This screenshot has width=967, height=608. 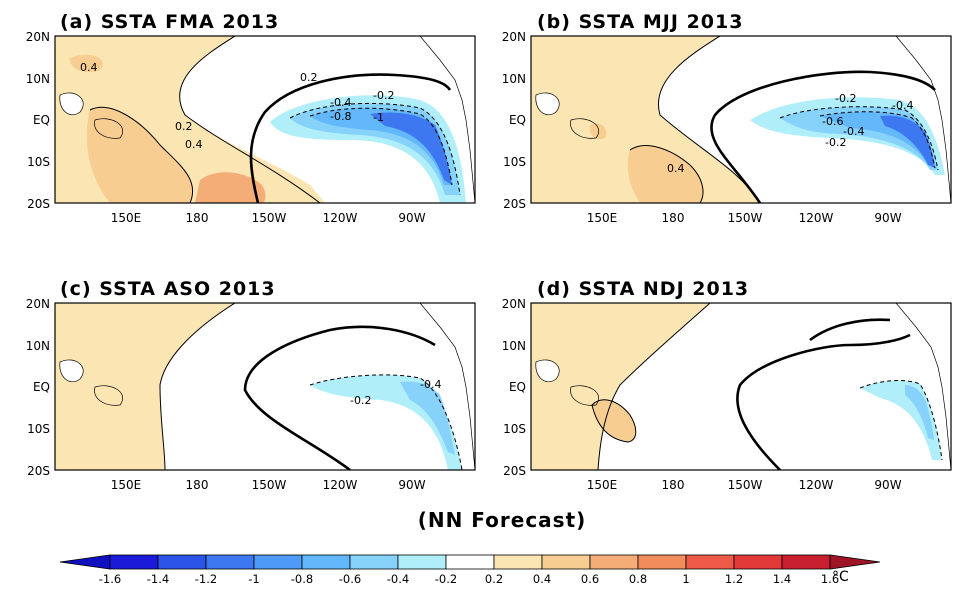 I want to click on contour-label: -0.2, so click(x=845, y=98).